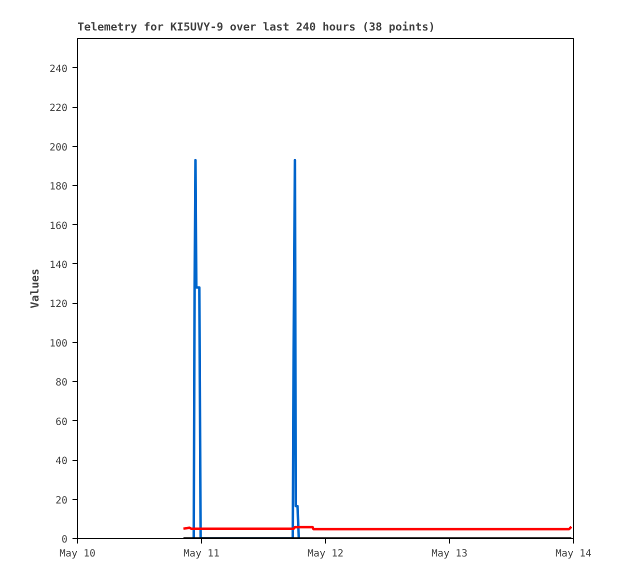 The height and width of the screenshot is (579, 618). What do you see at coordinates (58, 304) in the screenshot?
I see `y-tick-label: 120` at bounding box center [58, 304].